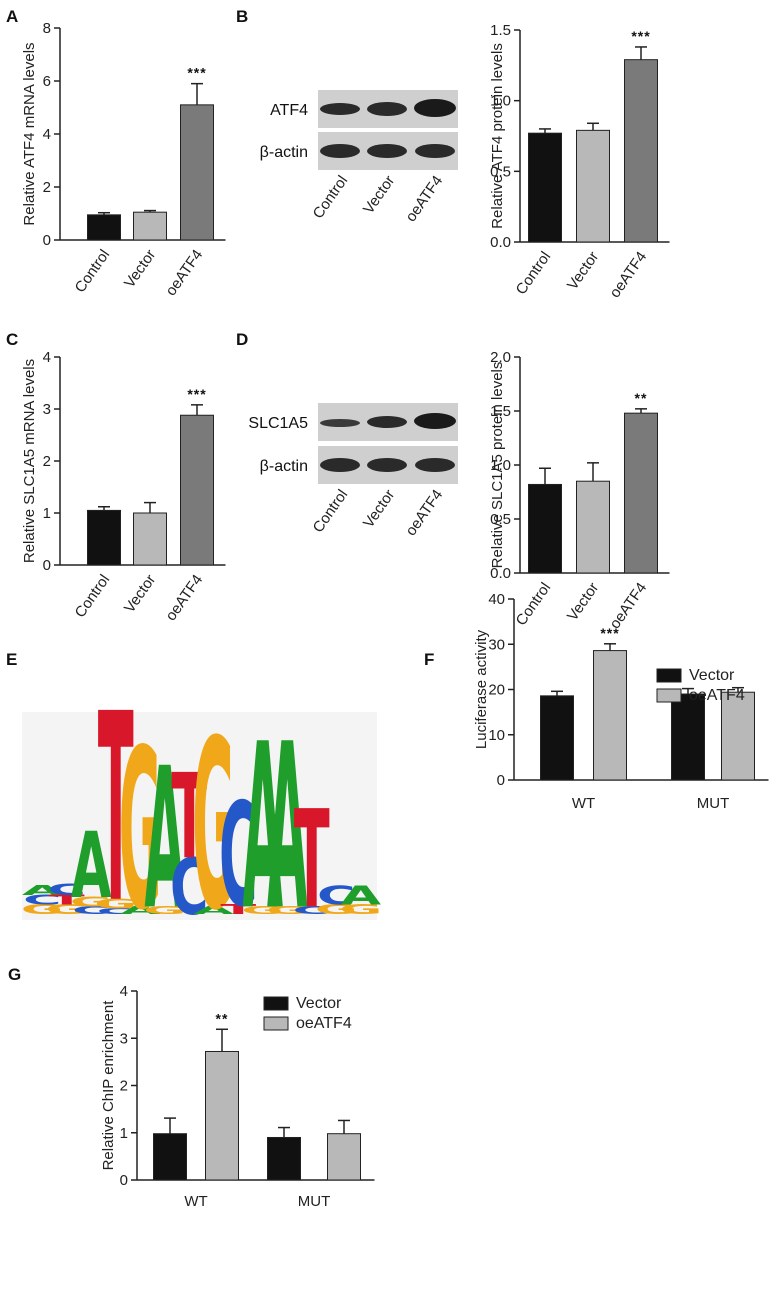 This screenshot has width=777, height=1297. What do you see at coordinates (340, 109) in the screenshot?
I see `band-atf4-control` at bounding box center [340, 109].